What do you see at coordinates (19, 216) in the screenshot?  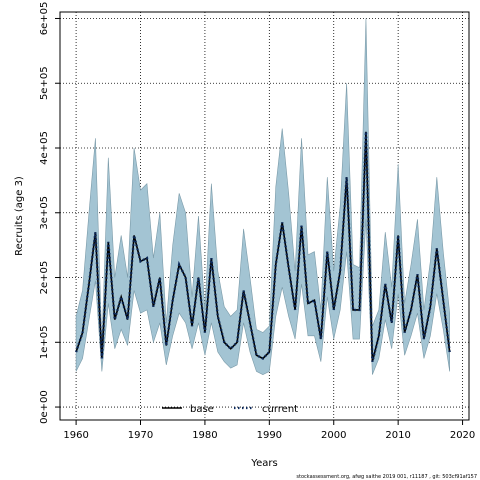 I see `y-axis-title: Recruits (age 3)` at bounding box center [19, 216].